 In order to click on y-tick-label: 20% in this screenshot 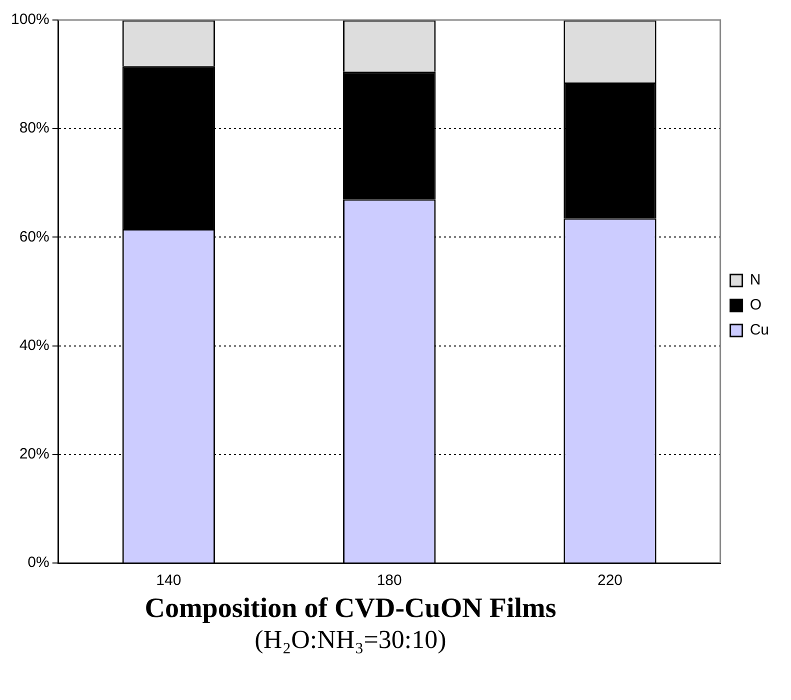, I will do `click(34, 454)`.